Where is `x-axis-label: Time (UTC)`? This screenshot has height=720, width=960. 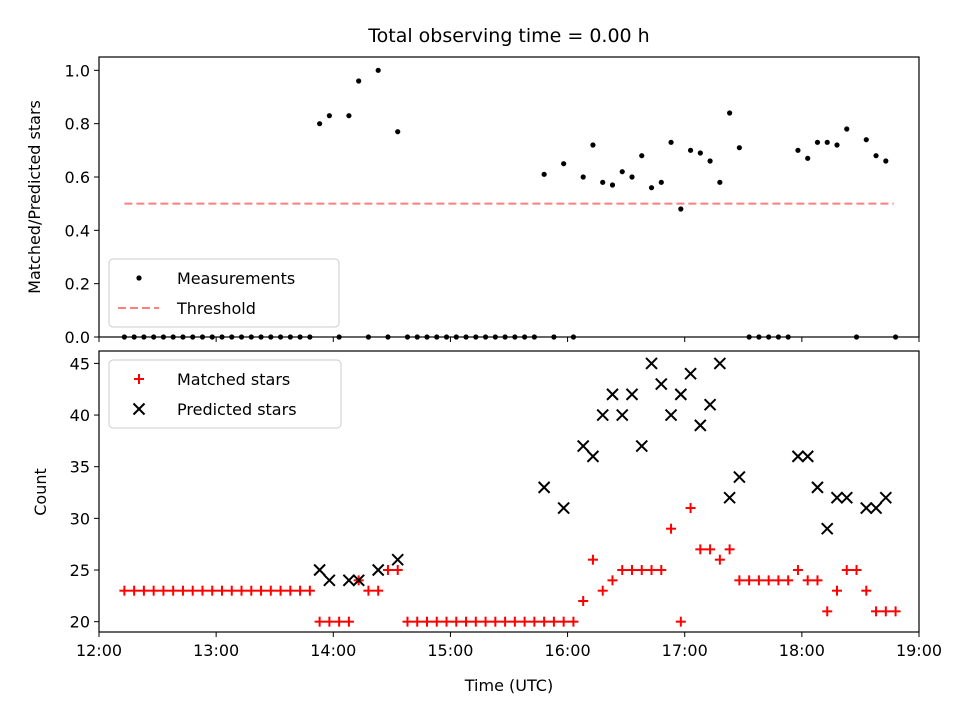
x-axis-label: Time (UTC) is located at coordinates (508, 685).